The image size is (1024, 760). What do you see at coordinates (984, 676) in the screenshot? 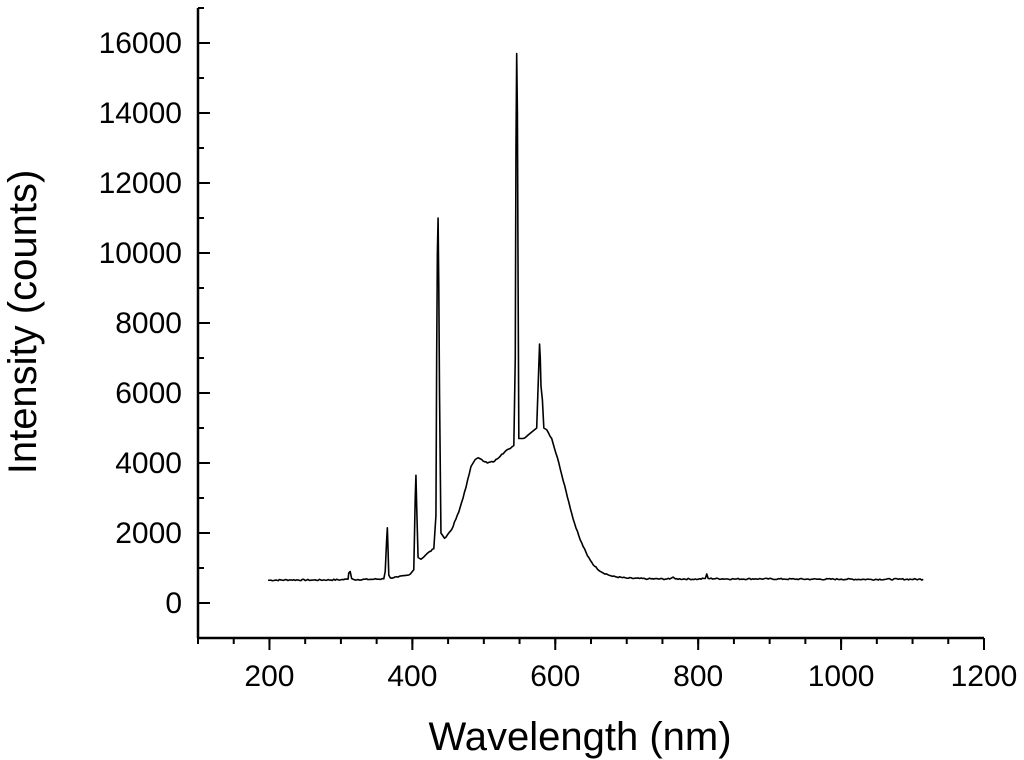
I see `x-tick-label: 1200` at bounding box center [984, 676].